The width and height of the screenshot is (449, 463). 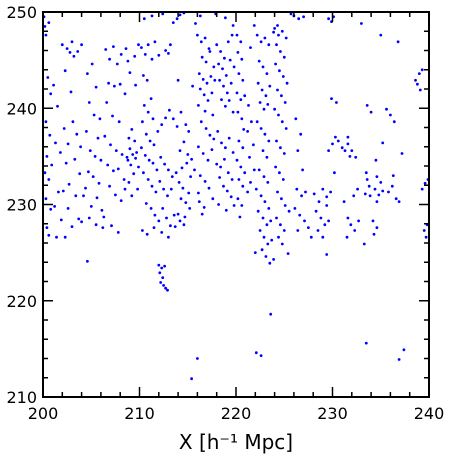 I want to click on x-tick-label: 200, so click(x=43, y=413).